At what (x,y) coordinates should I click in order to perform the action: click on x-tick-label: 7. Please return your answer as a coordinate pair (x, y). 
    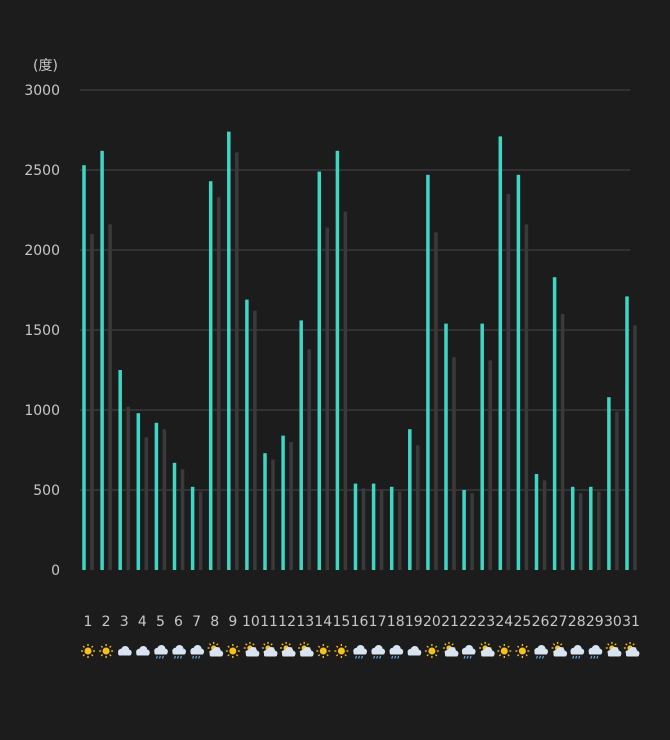
    Looking at the image, I should click on (196, 622).